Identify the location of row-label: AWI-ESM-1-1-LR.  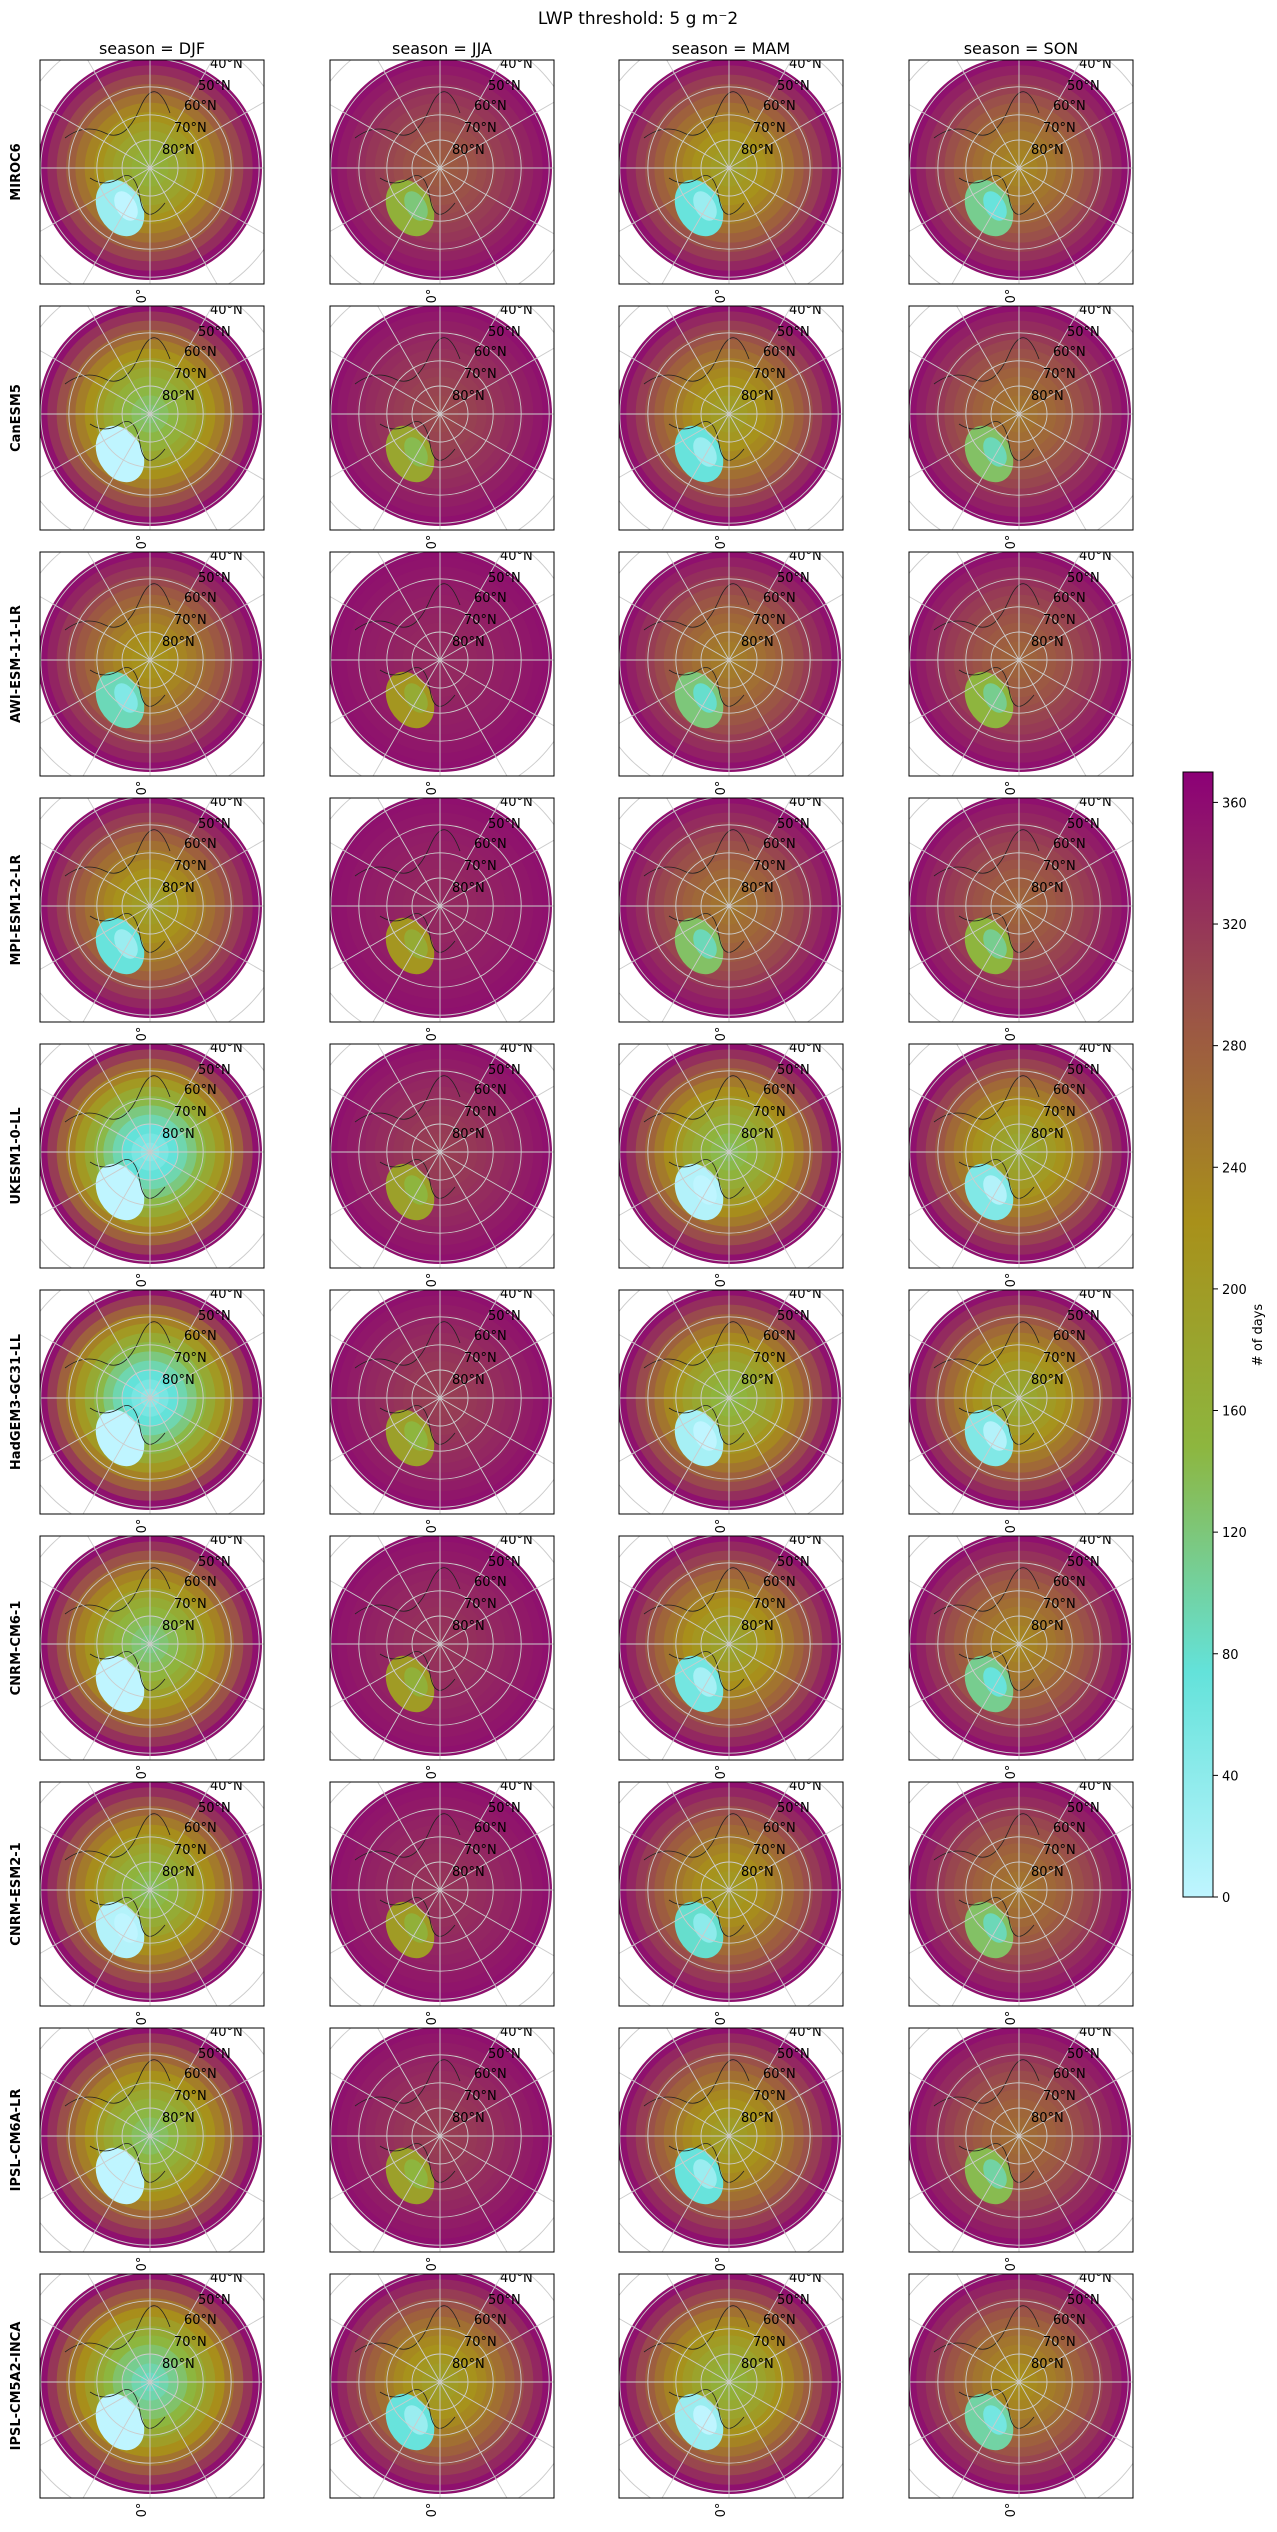
(16, 664).